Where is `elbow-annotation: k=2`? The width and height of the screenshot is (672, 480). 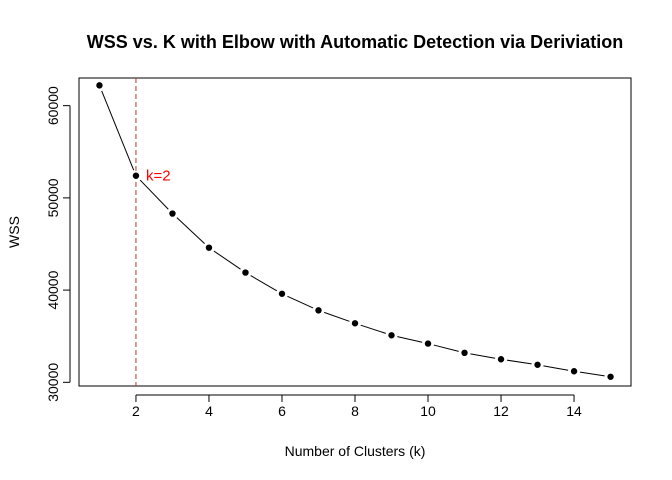 elbow-annotation: k=2 is located at coordinates (158, 176).